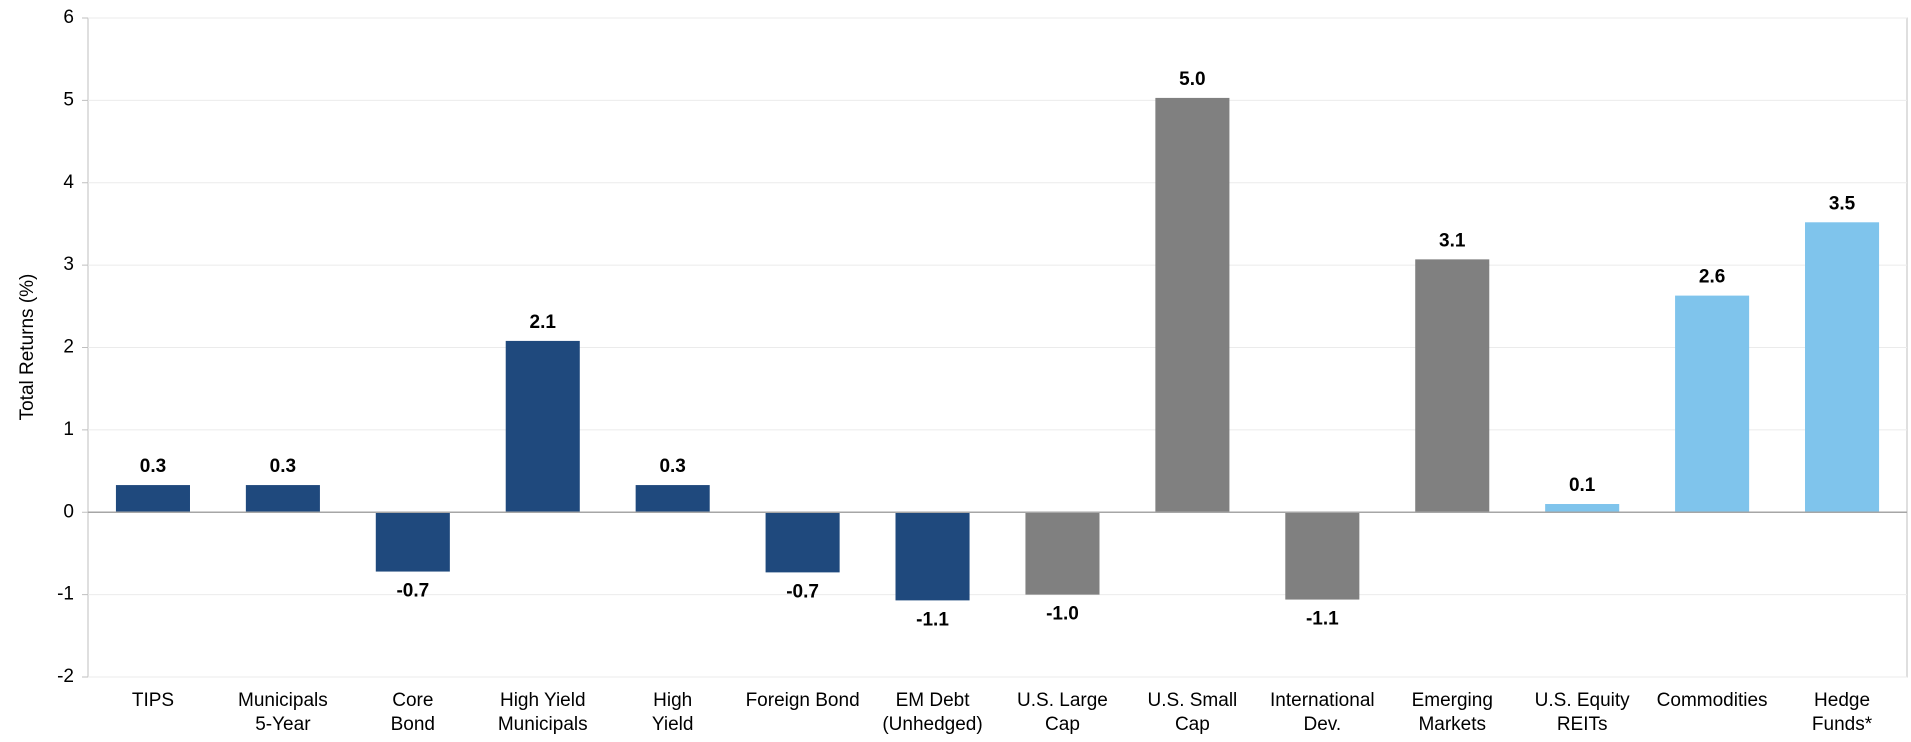 This screenshot has height=742, width=1911. I want to click on y-tick-label: 5, so click(68, 99).